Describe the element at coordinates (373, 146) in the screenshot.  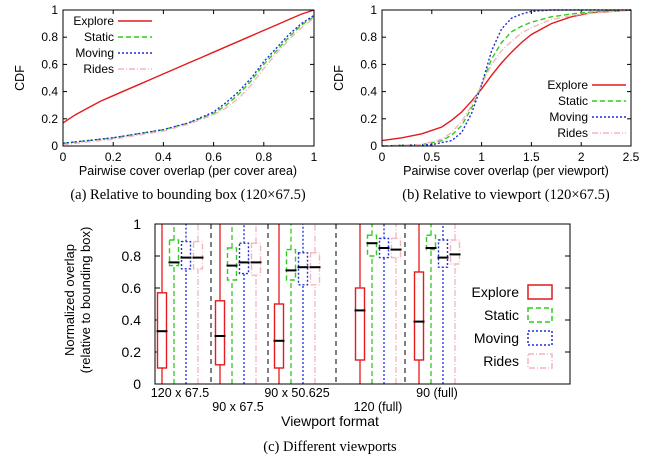
I see `b-ytick-label: 0` at that location.